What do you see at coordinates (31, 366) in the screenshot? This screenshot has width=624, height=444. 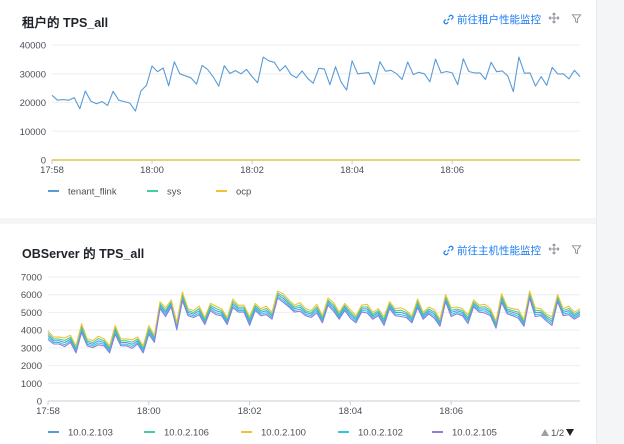 I see `y-tick-label: 2000` at bounding box center [31, 366].